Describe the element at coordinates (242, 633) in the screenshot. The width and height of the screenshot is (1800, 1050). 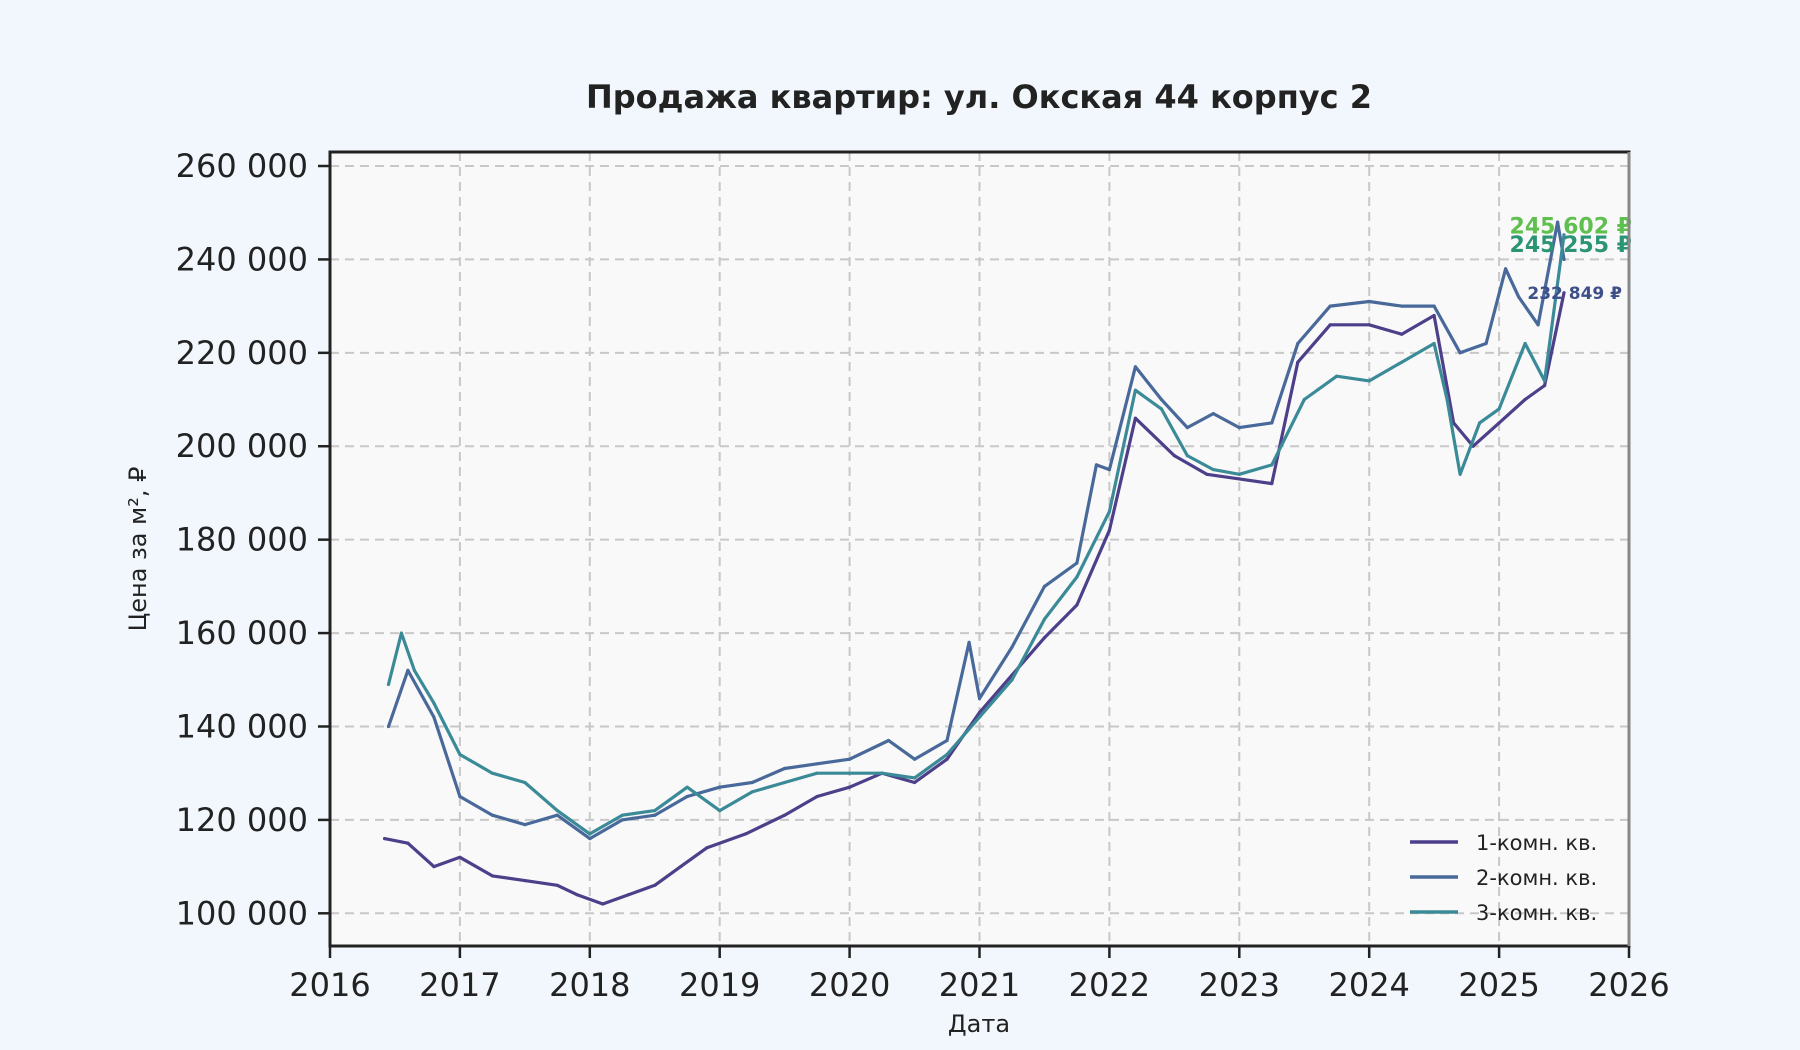
I see `y-tick-label: 160 000` at that location.